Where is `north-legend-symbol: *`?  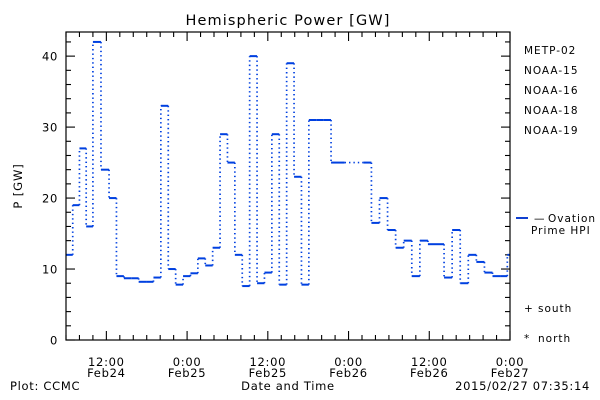 north-legend-symbol: * is located at coordinates (527, 339).